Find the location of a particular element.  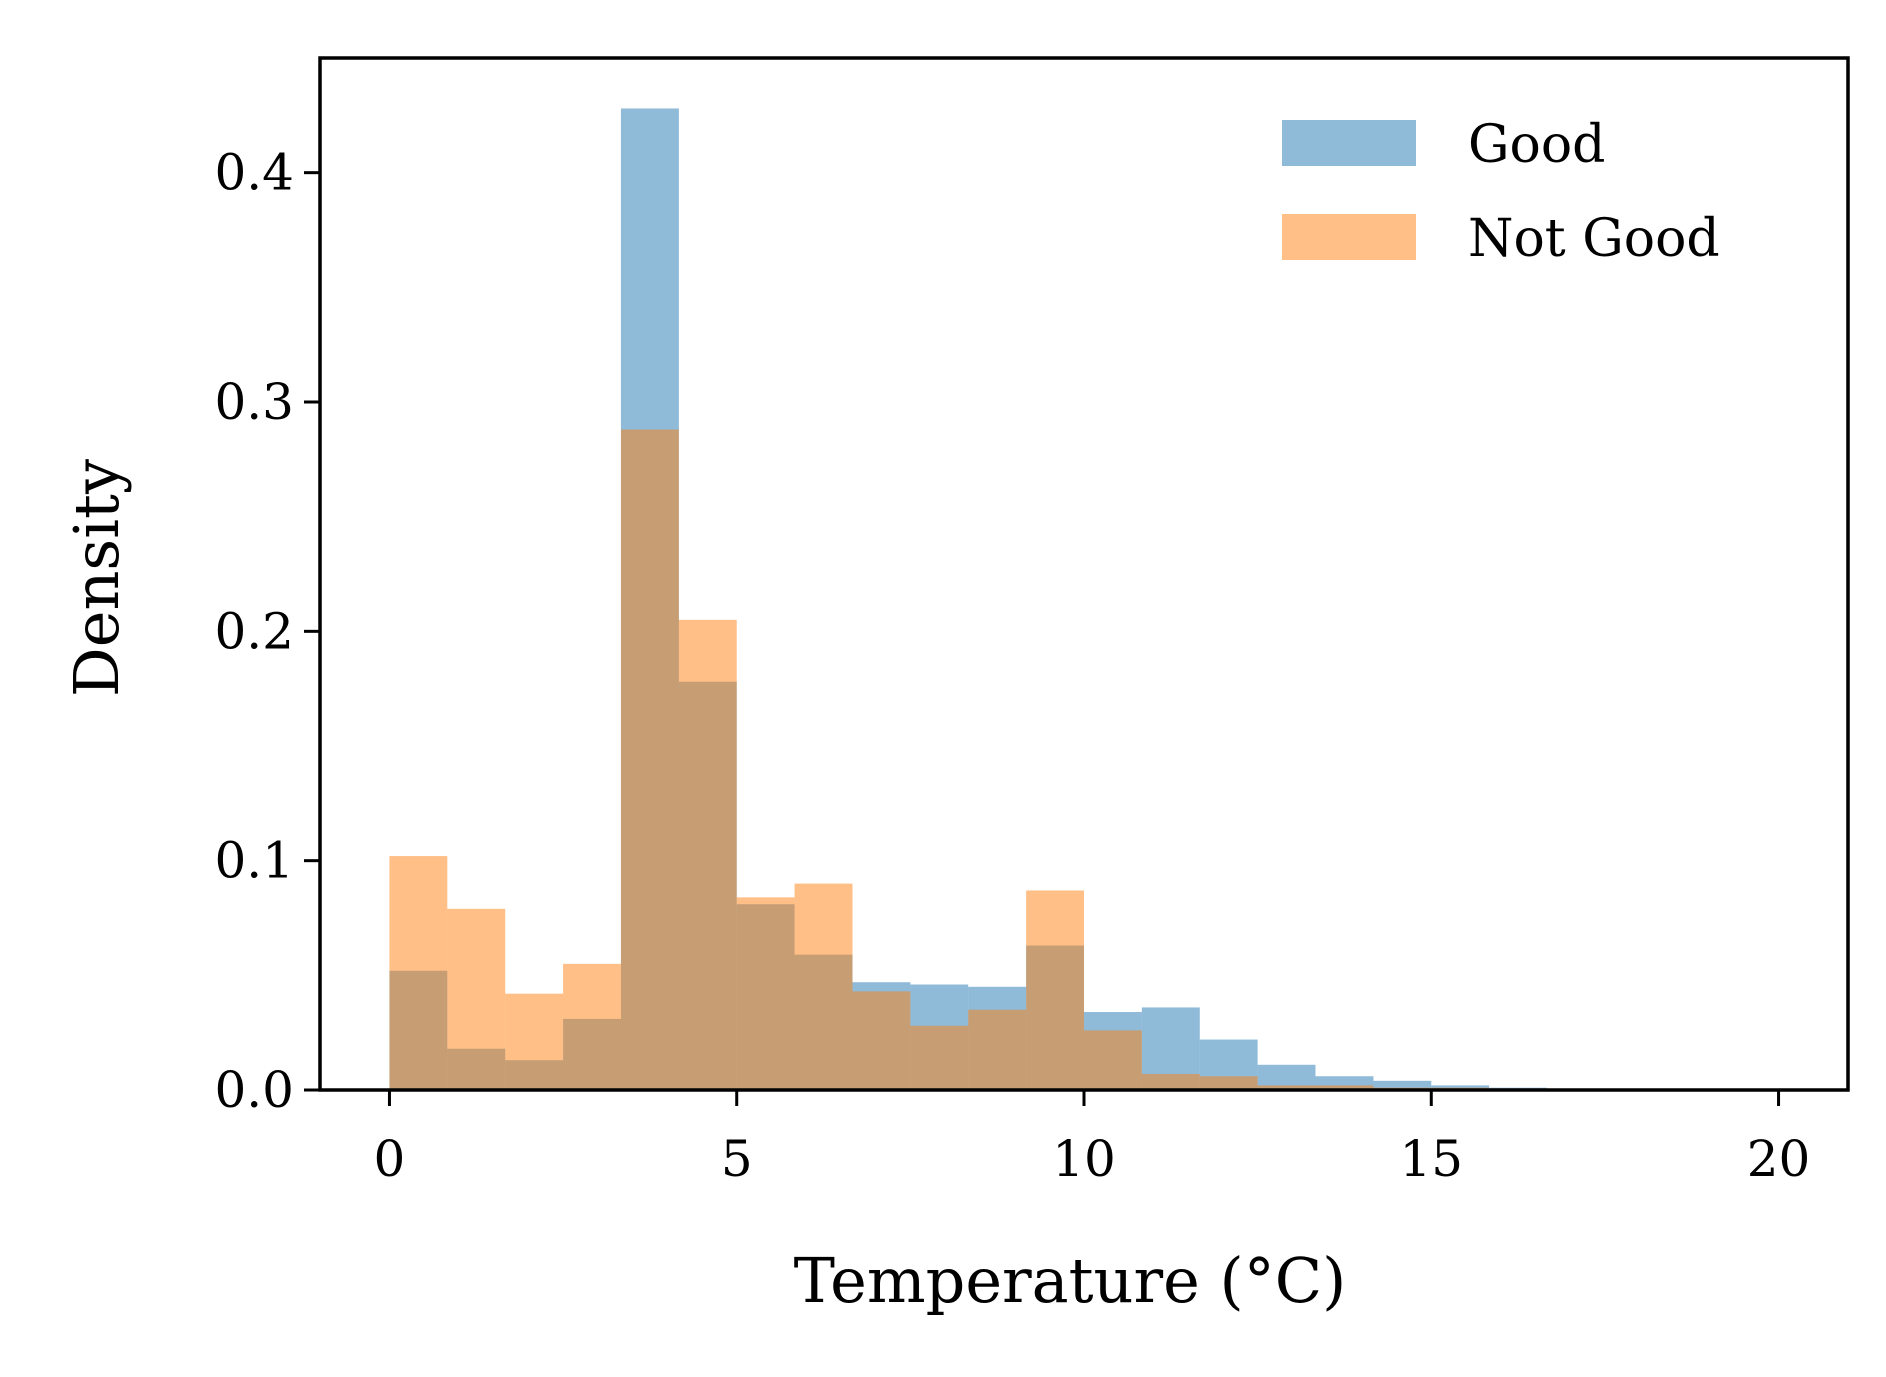

legend-swatch-good is located at coordinates (1349, 143).